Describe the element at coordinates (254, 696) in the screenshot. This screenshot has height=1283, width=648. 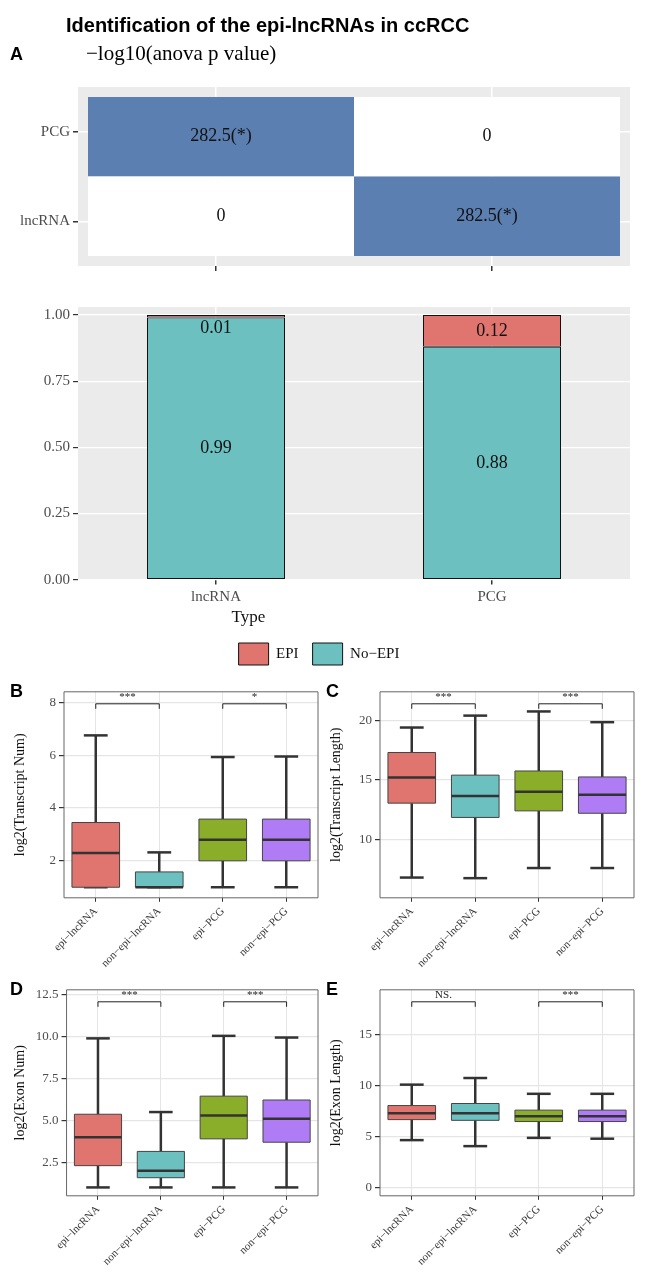
I see `annotation: *` at that location.